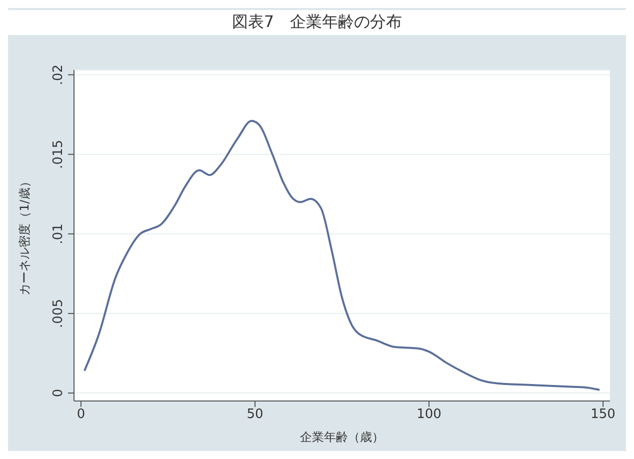 This screenshot has width=634, height=459. Describe the element at coordinates (317, 22) in the screenshot. I see `chart-title: 図表7 企業年齢の分布` at that location.